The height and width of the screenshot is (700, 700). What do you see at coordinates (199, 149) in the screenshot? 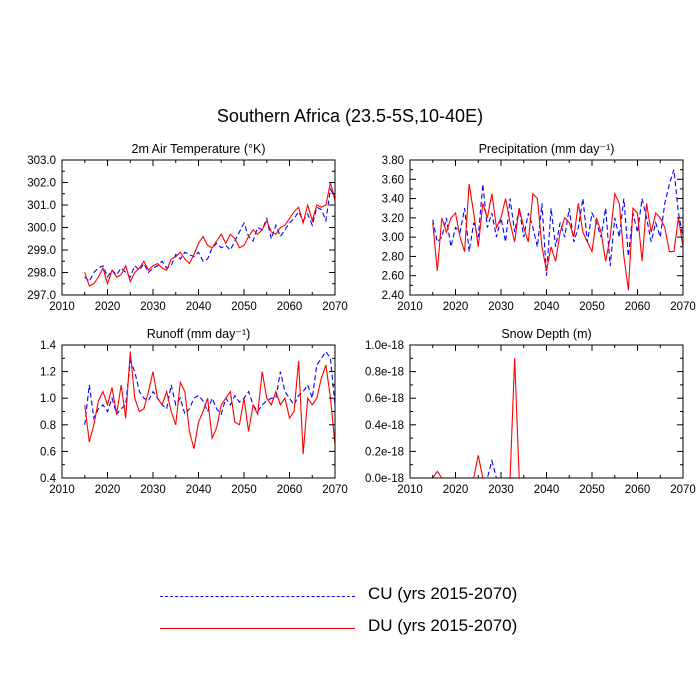
I see `chart-title: 2m Air Temperature (°K)` at bounding box center [199, 149].